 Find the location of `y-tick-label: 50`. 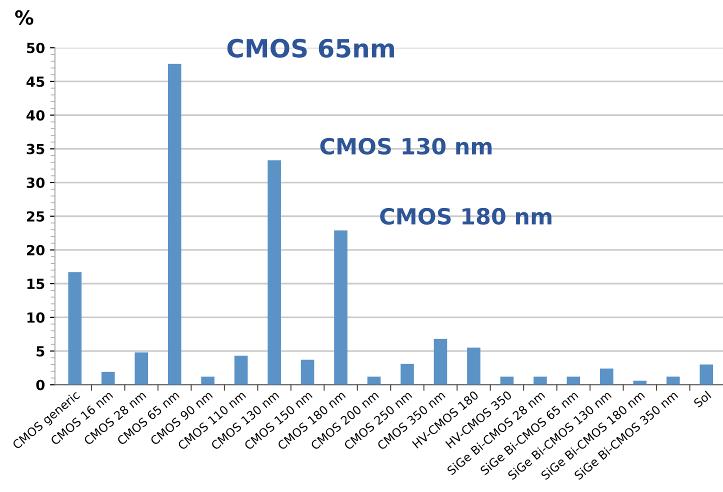

y-tick-label: 50 is located at coordinates (35, 48).